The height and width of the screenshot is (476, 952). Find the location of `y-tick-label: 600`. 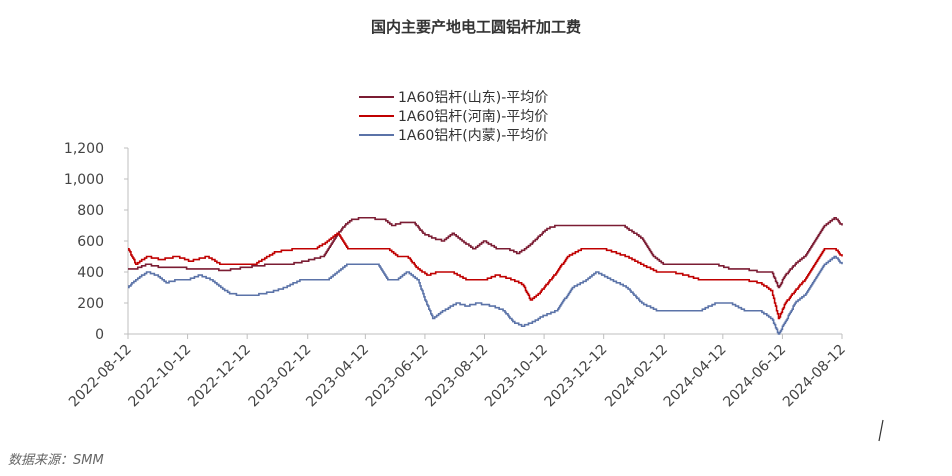

y-tick-label: 600 is located at coordinates (90, 242).